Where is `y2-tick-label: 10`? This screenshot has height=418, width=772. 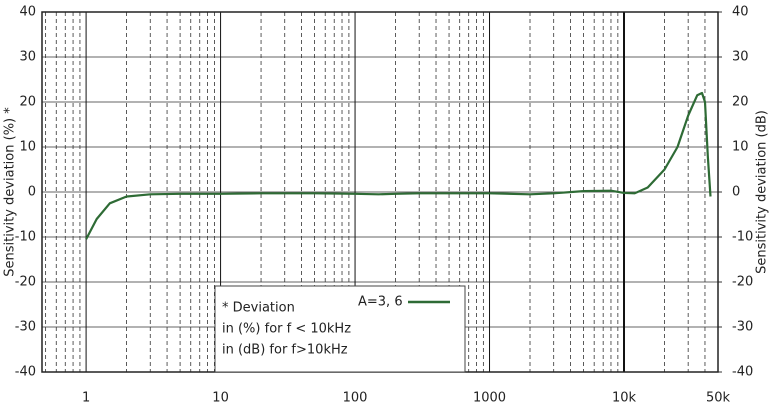
y2-tick-label: 10 is located at coordinates (740, 147).